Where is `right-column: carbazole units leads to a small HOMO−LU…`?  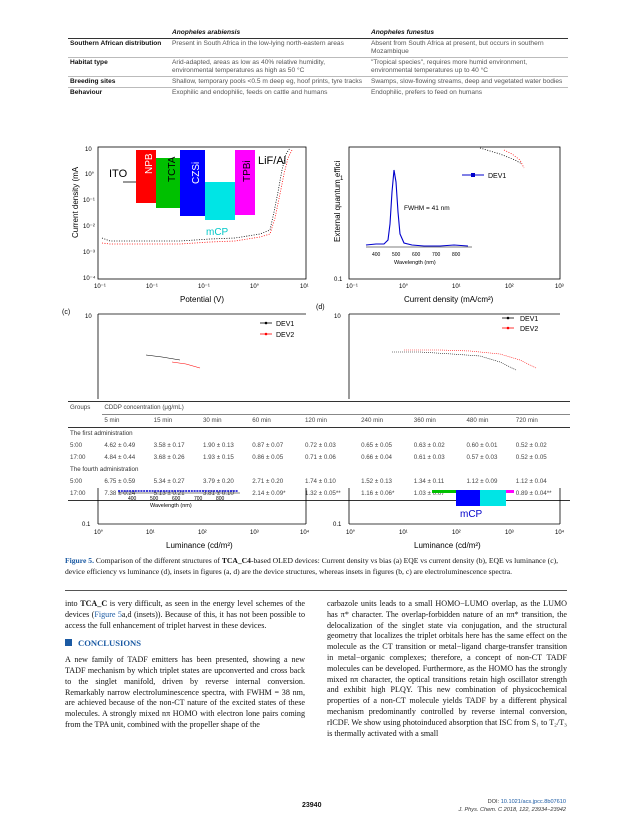 right-column: carbazole units leads to a small HOMO−LU… is located at coordinates (447, 669).